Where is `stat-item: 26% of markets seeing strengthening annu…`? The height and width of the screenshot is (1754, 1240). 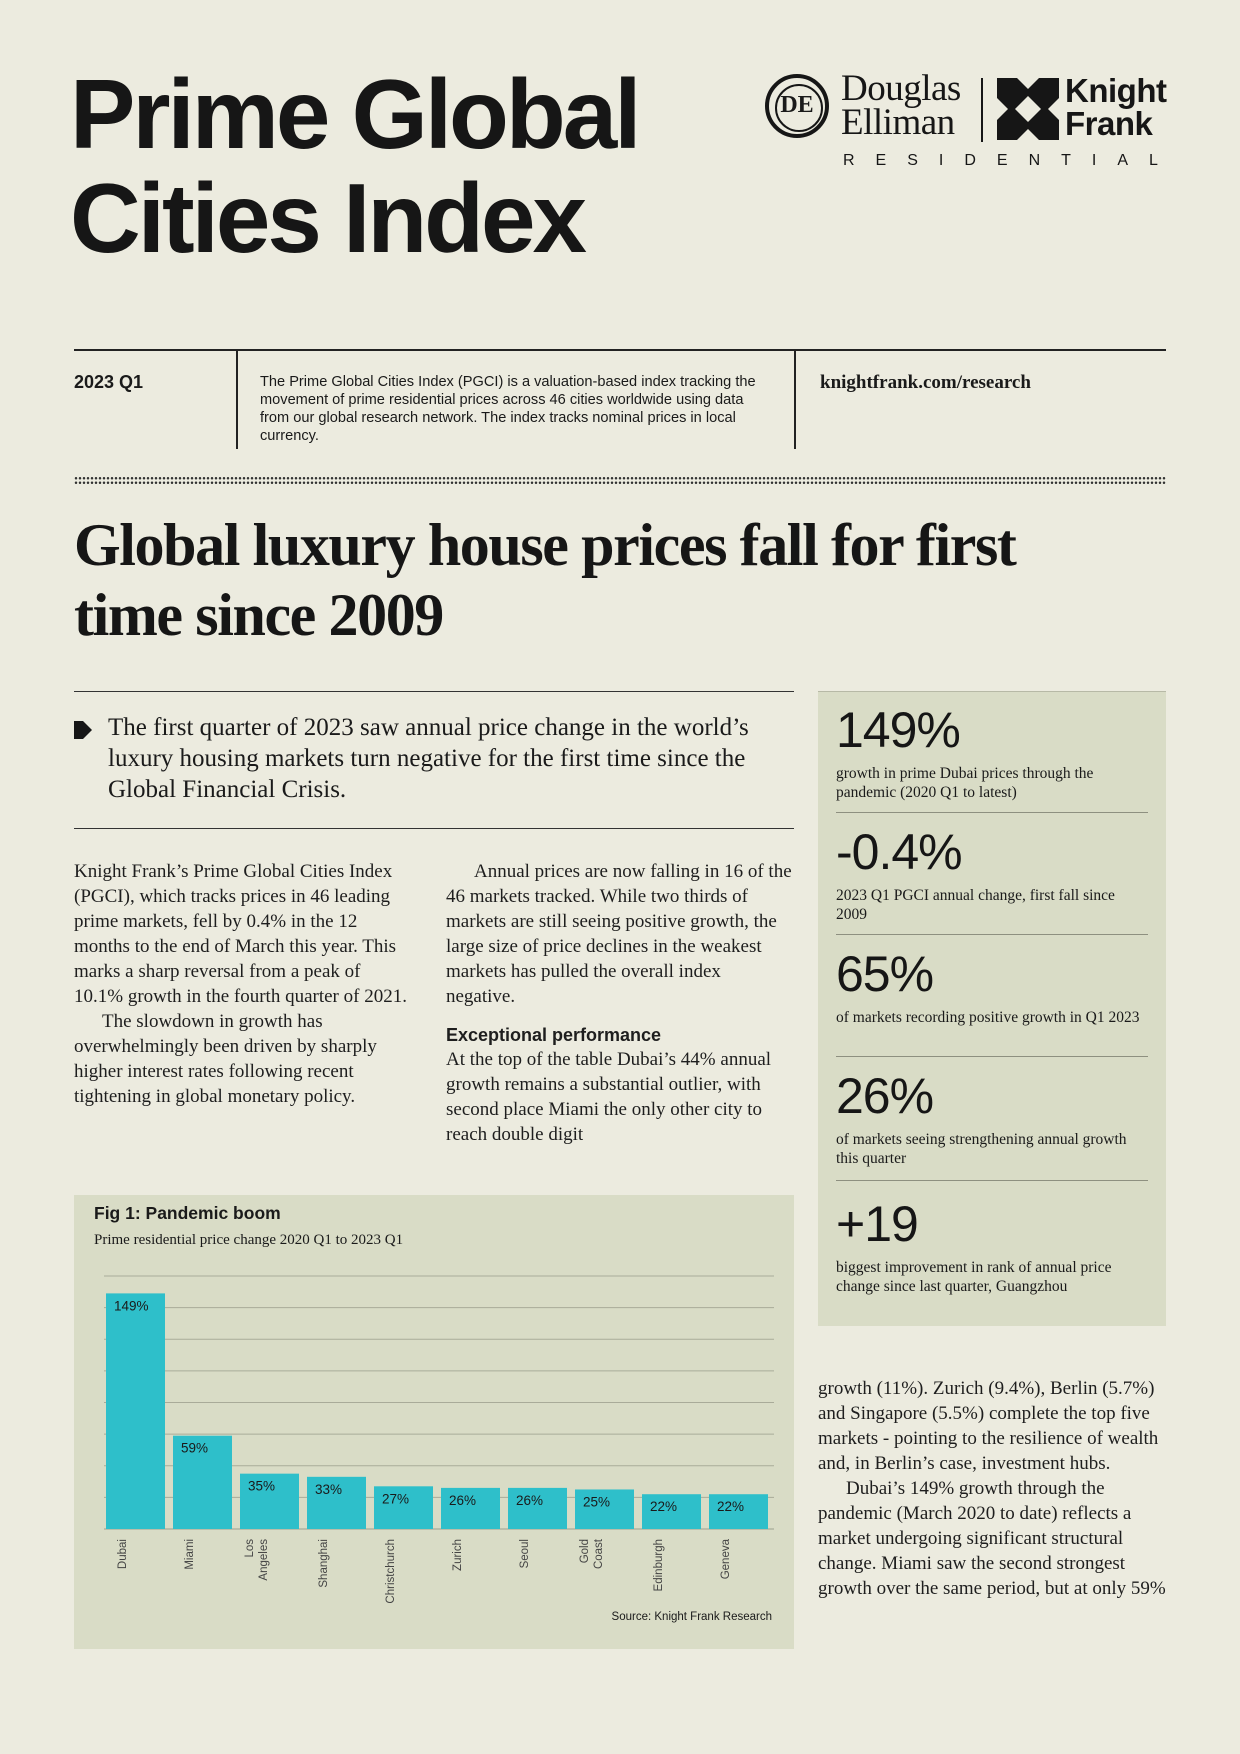
stat-item: 26% of markets seeing strengthening annu… is located at coordinates (992, 1118).